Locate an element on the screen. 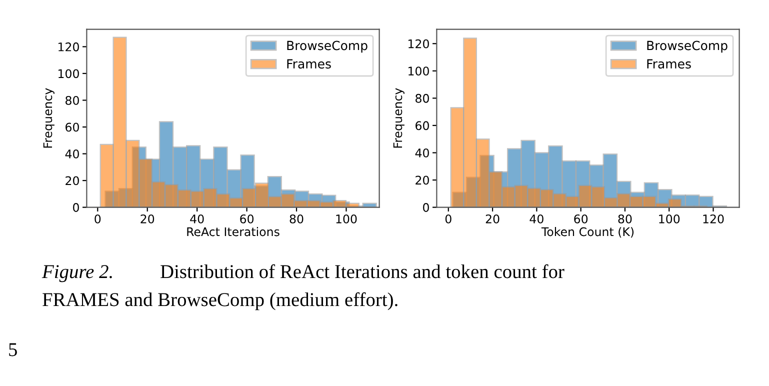 The image size is (769, 386). text: 5 is located at coordinates (13, 349).